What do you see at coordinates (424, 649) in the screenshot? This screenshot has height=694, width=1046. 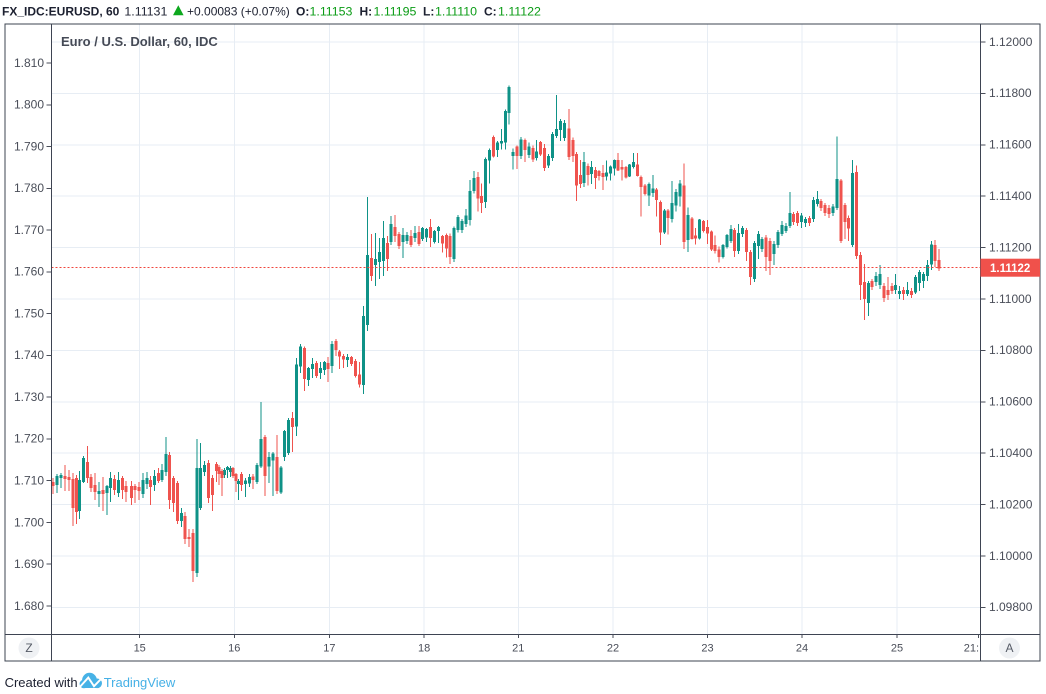 I see `svg-text: 18` at bounding box center [424, 649].